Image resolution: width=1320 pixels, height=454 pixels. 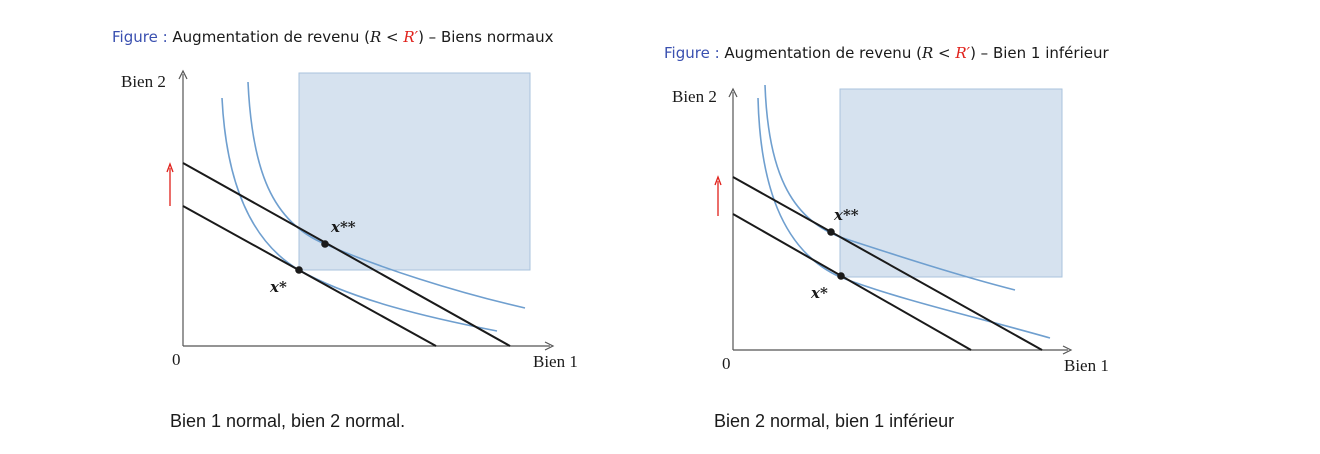 What do you see at coordinates (288, 421) in the screenshot?
I see `figure-caption: Bien 1 normal, bien 2 normal.` at bounding box center [288, 421].